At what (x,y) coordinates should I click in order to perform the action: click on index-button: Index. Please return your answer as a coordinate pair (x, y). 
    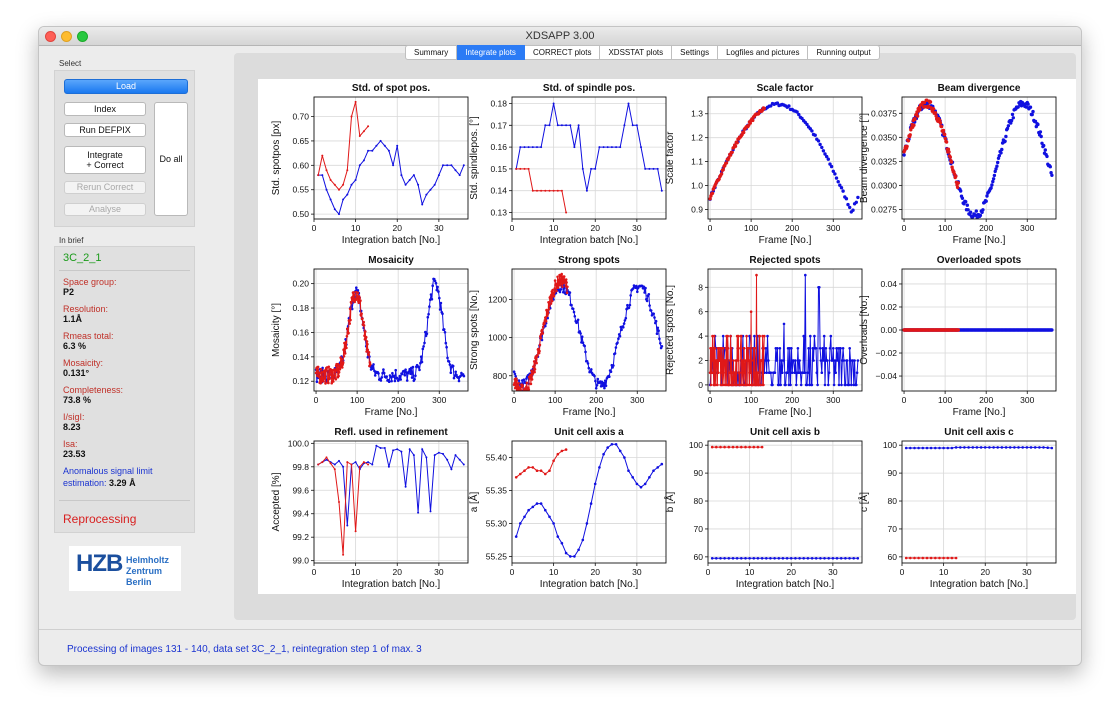
    Looking at the image, I should click on (105, 109).